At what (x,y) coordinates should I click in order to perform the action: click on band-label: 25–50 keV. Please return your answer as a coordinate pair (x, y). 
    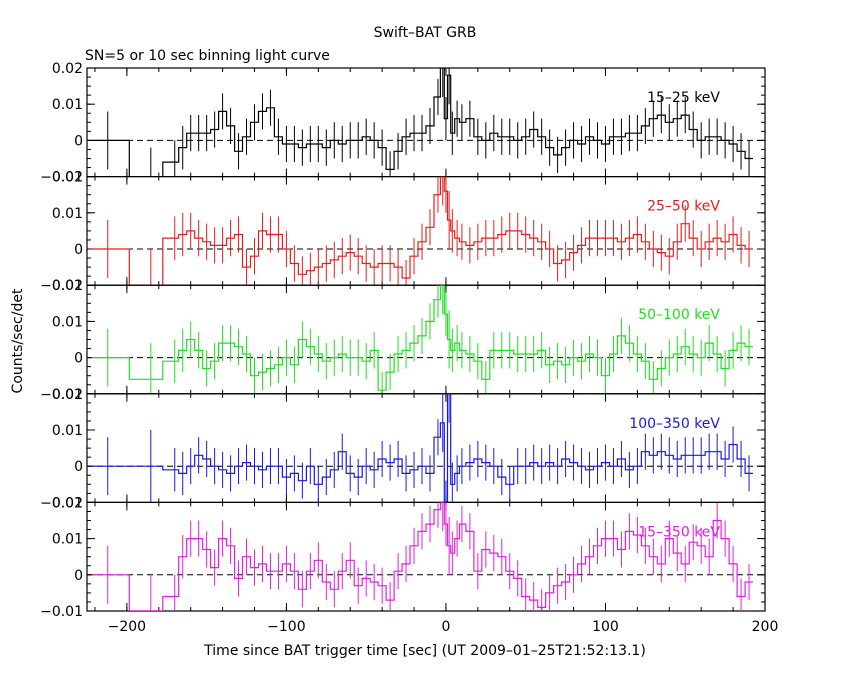
    Looking at the image, I should click on (683, 207).